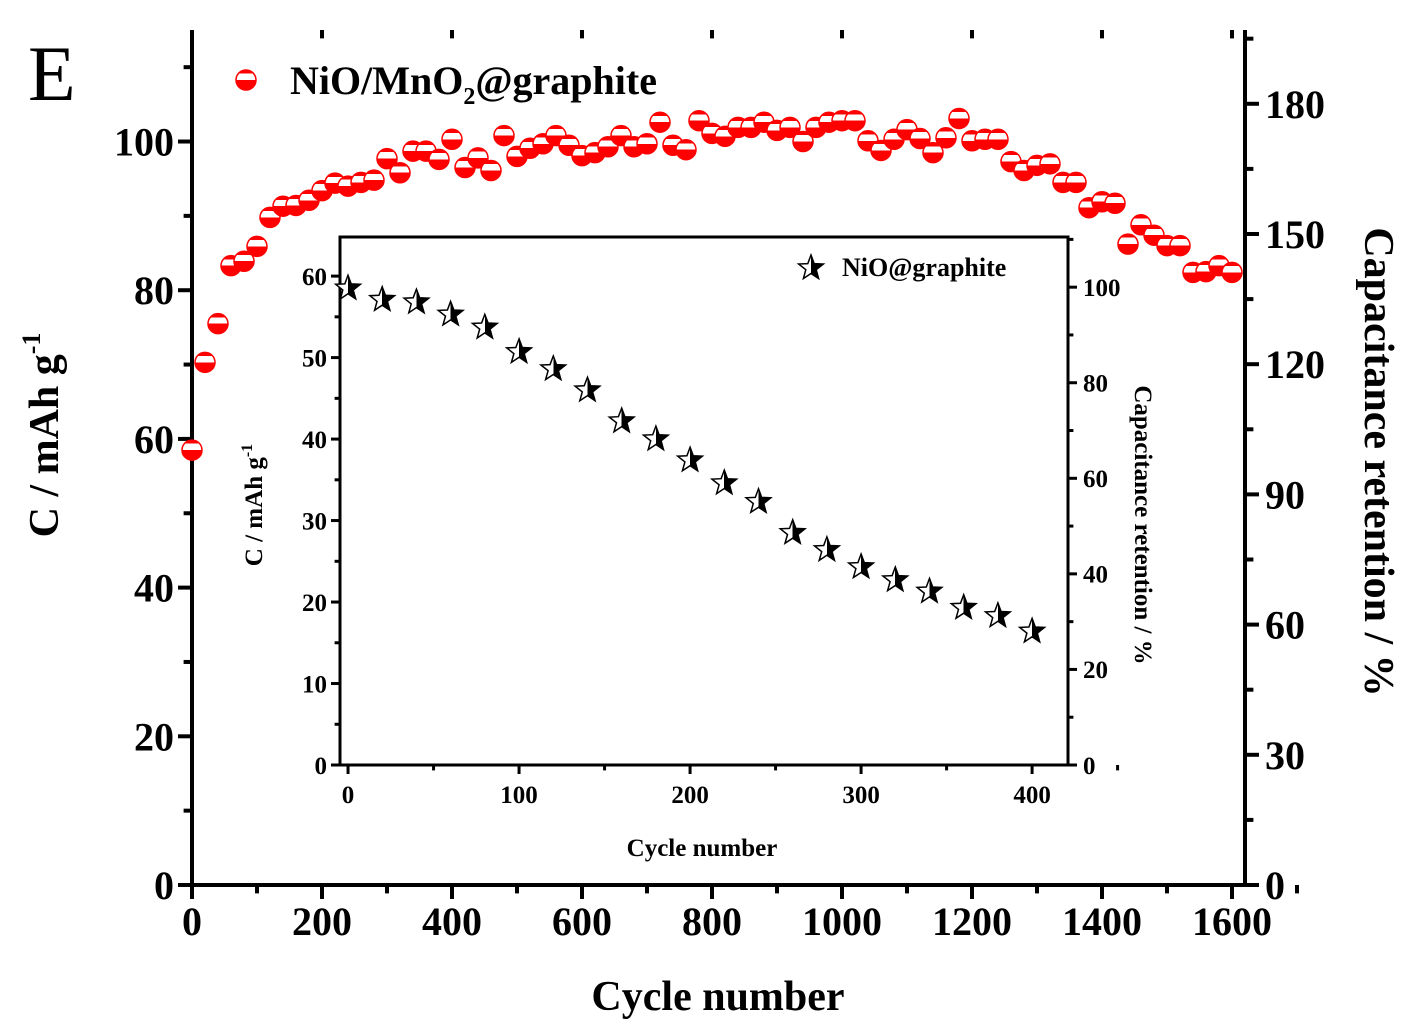 The image size is (1417, 1029). I want to click on y-tick-label: 30, so click(314, 521).